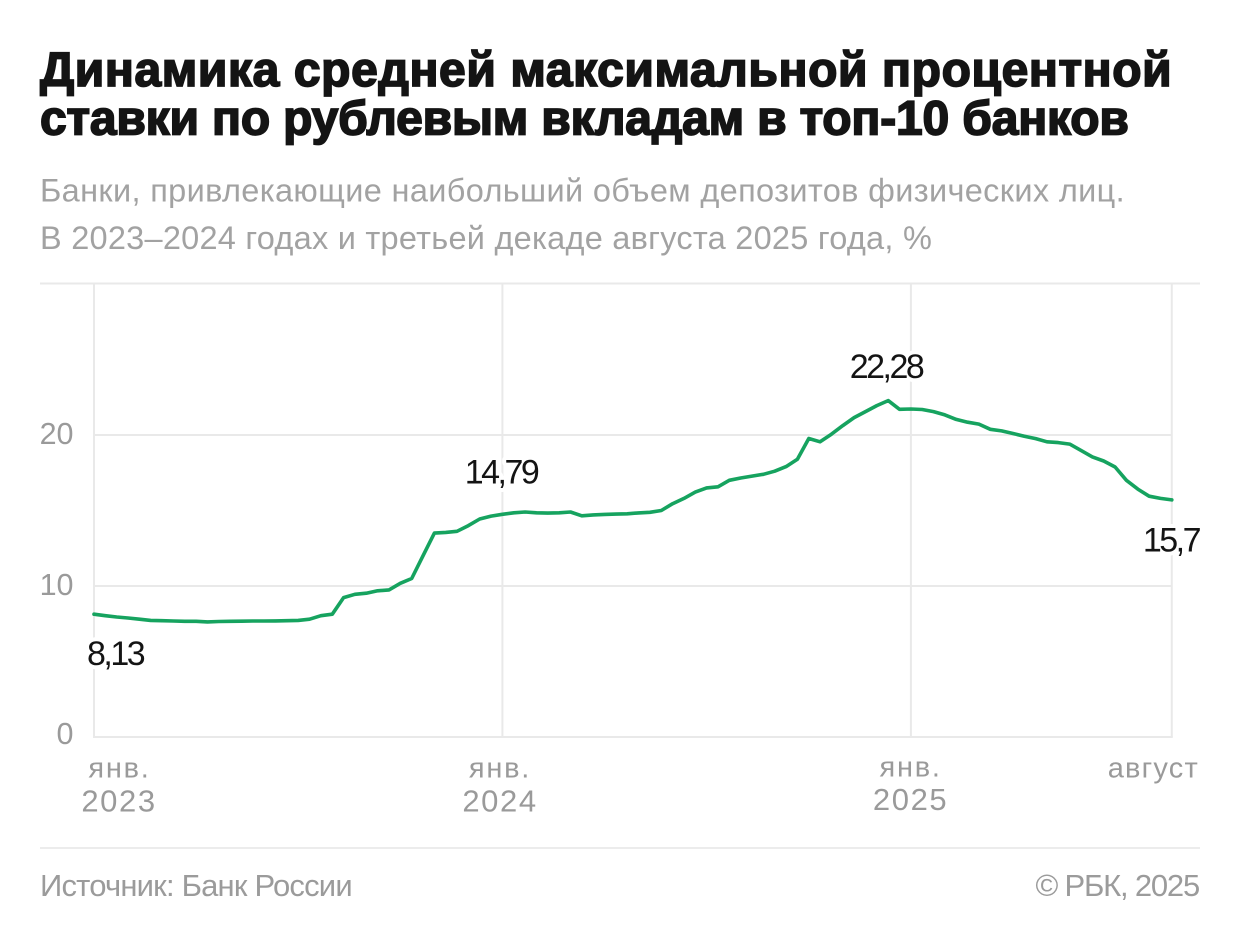 This screenshot has width=1240, height=945. Describe the element at coordinates (887, 367) in the screenshot. I see `svg-text: 22,28` at that location.